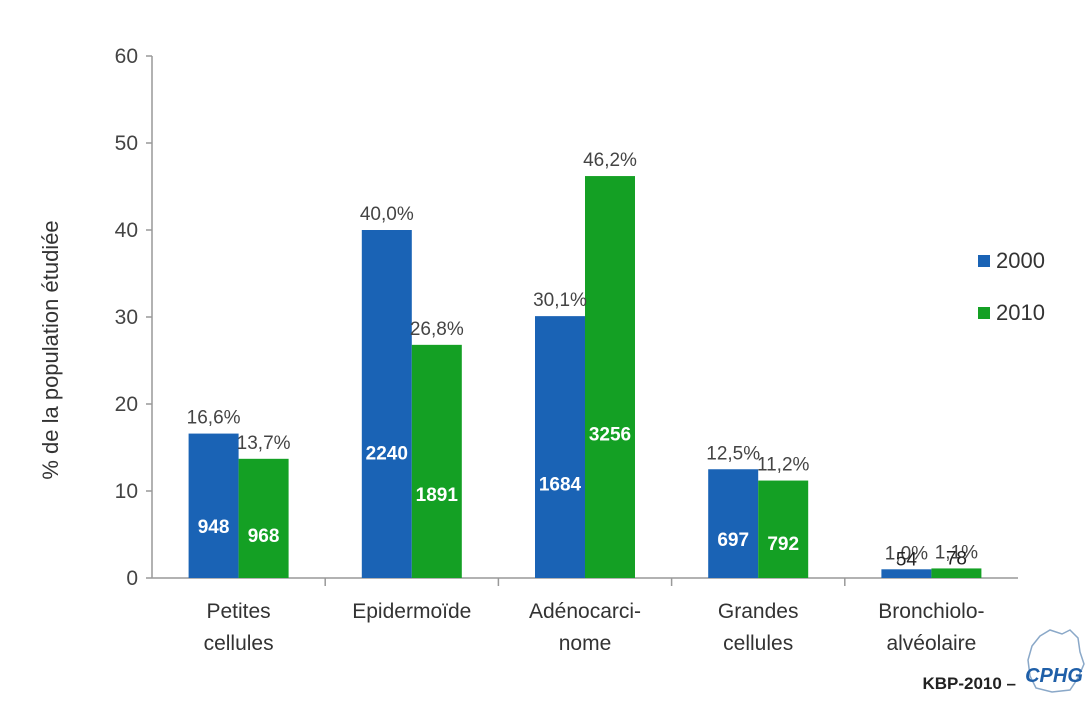  What do you see at coordinates (126, 230) in the screenshot?
I see `y-tick-label: 40` at bounding box center [126, 230].